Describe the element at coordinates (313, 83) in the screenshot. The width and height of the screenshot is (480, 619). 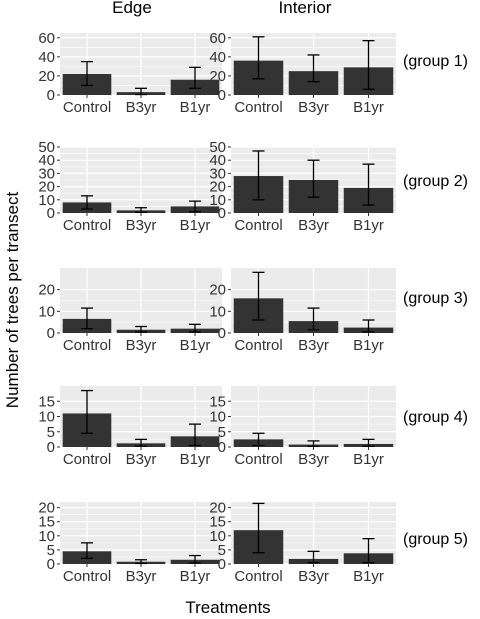
I see `bar-b3yr` at that location.